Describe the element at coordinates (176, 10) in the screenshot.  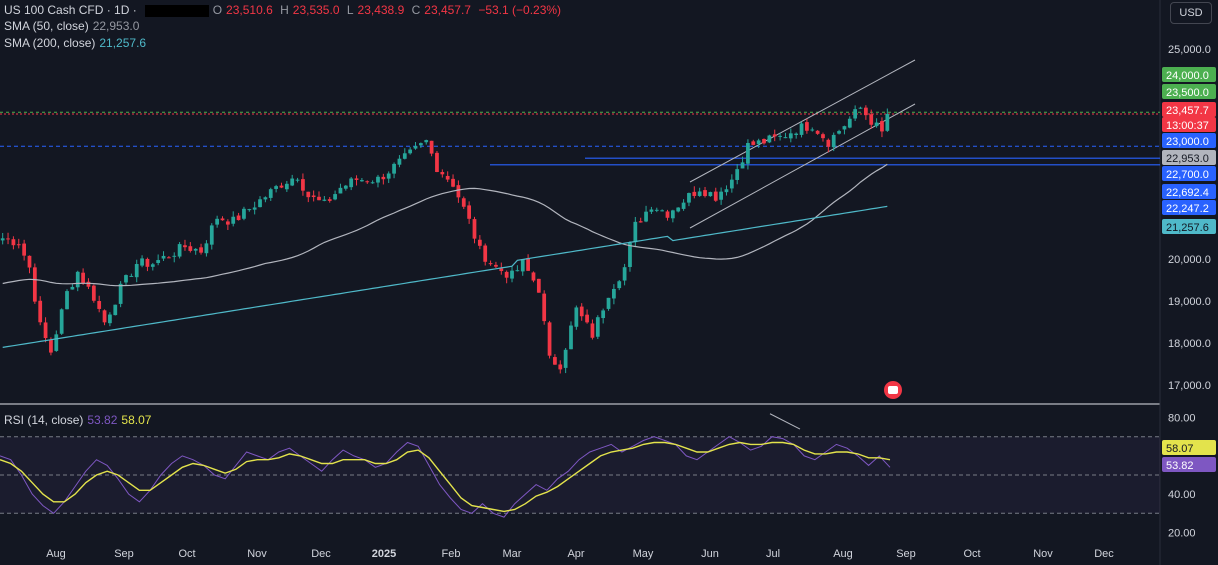
I see `redacted-box` at that location.